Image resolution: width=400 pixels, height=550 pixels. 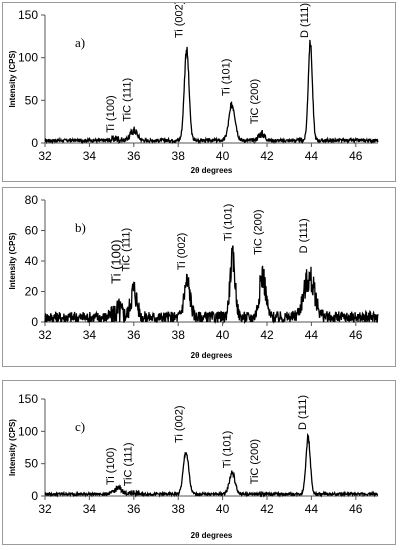 I want to click on panel-label-c: c), so click(x=80, y=426).